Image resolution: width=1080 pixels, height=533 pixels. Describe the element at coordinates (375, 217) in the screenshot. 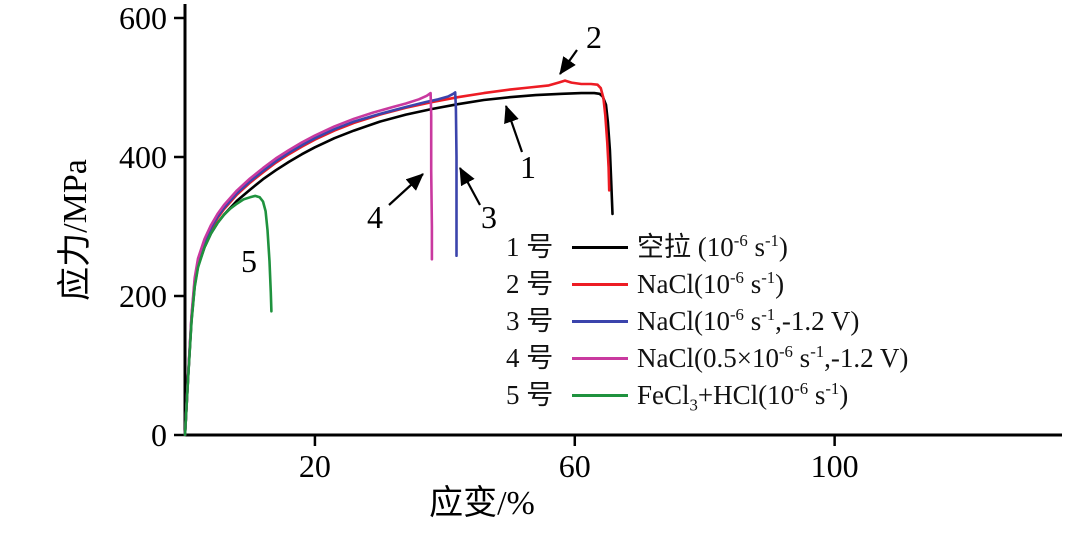

I see `annotation-label-4: 4` at that location.